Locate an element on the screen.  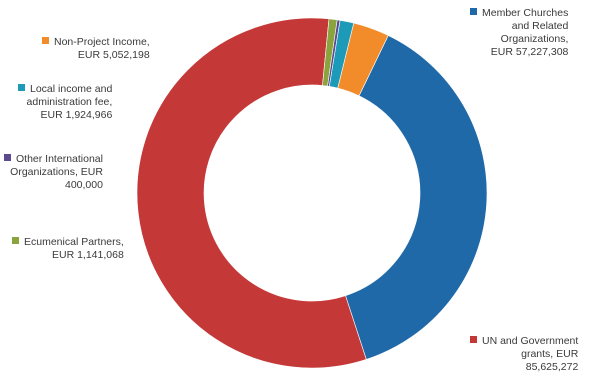
label-line: EUR 5,052,198 is located at coordinates (113, 55).